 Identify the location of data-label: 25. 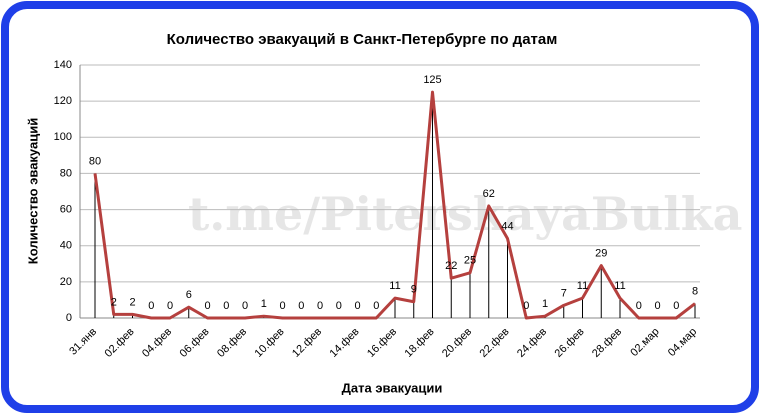
(470, 261).